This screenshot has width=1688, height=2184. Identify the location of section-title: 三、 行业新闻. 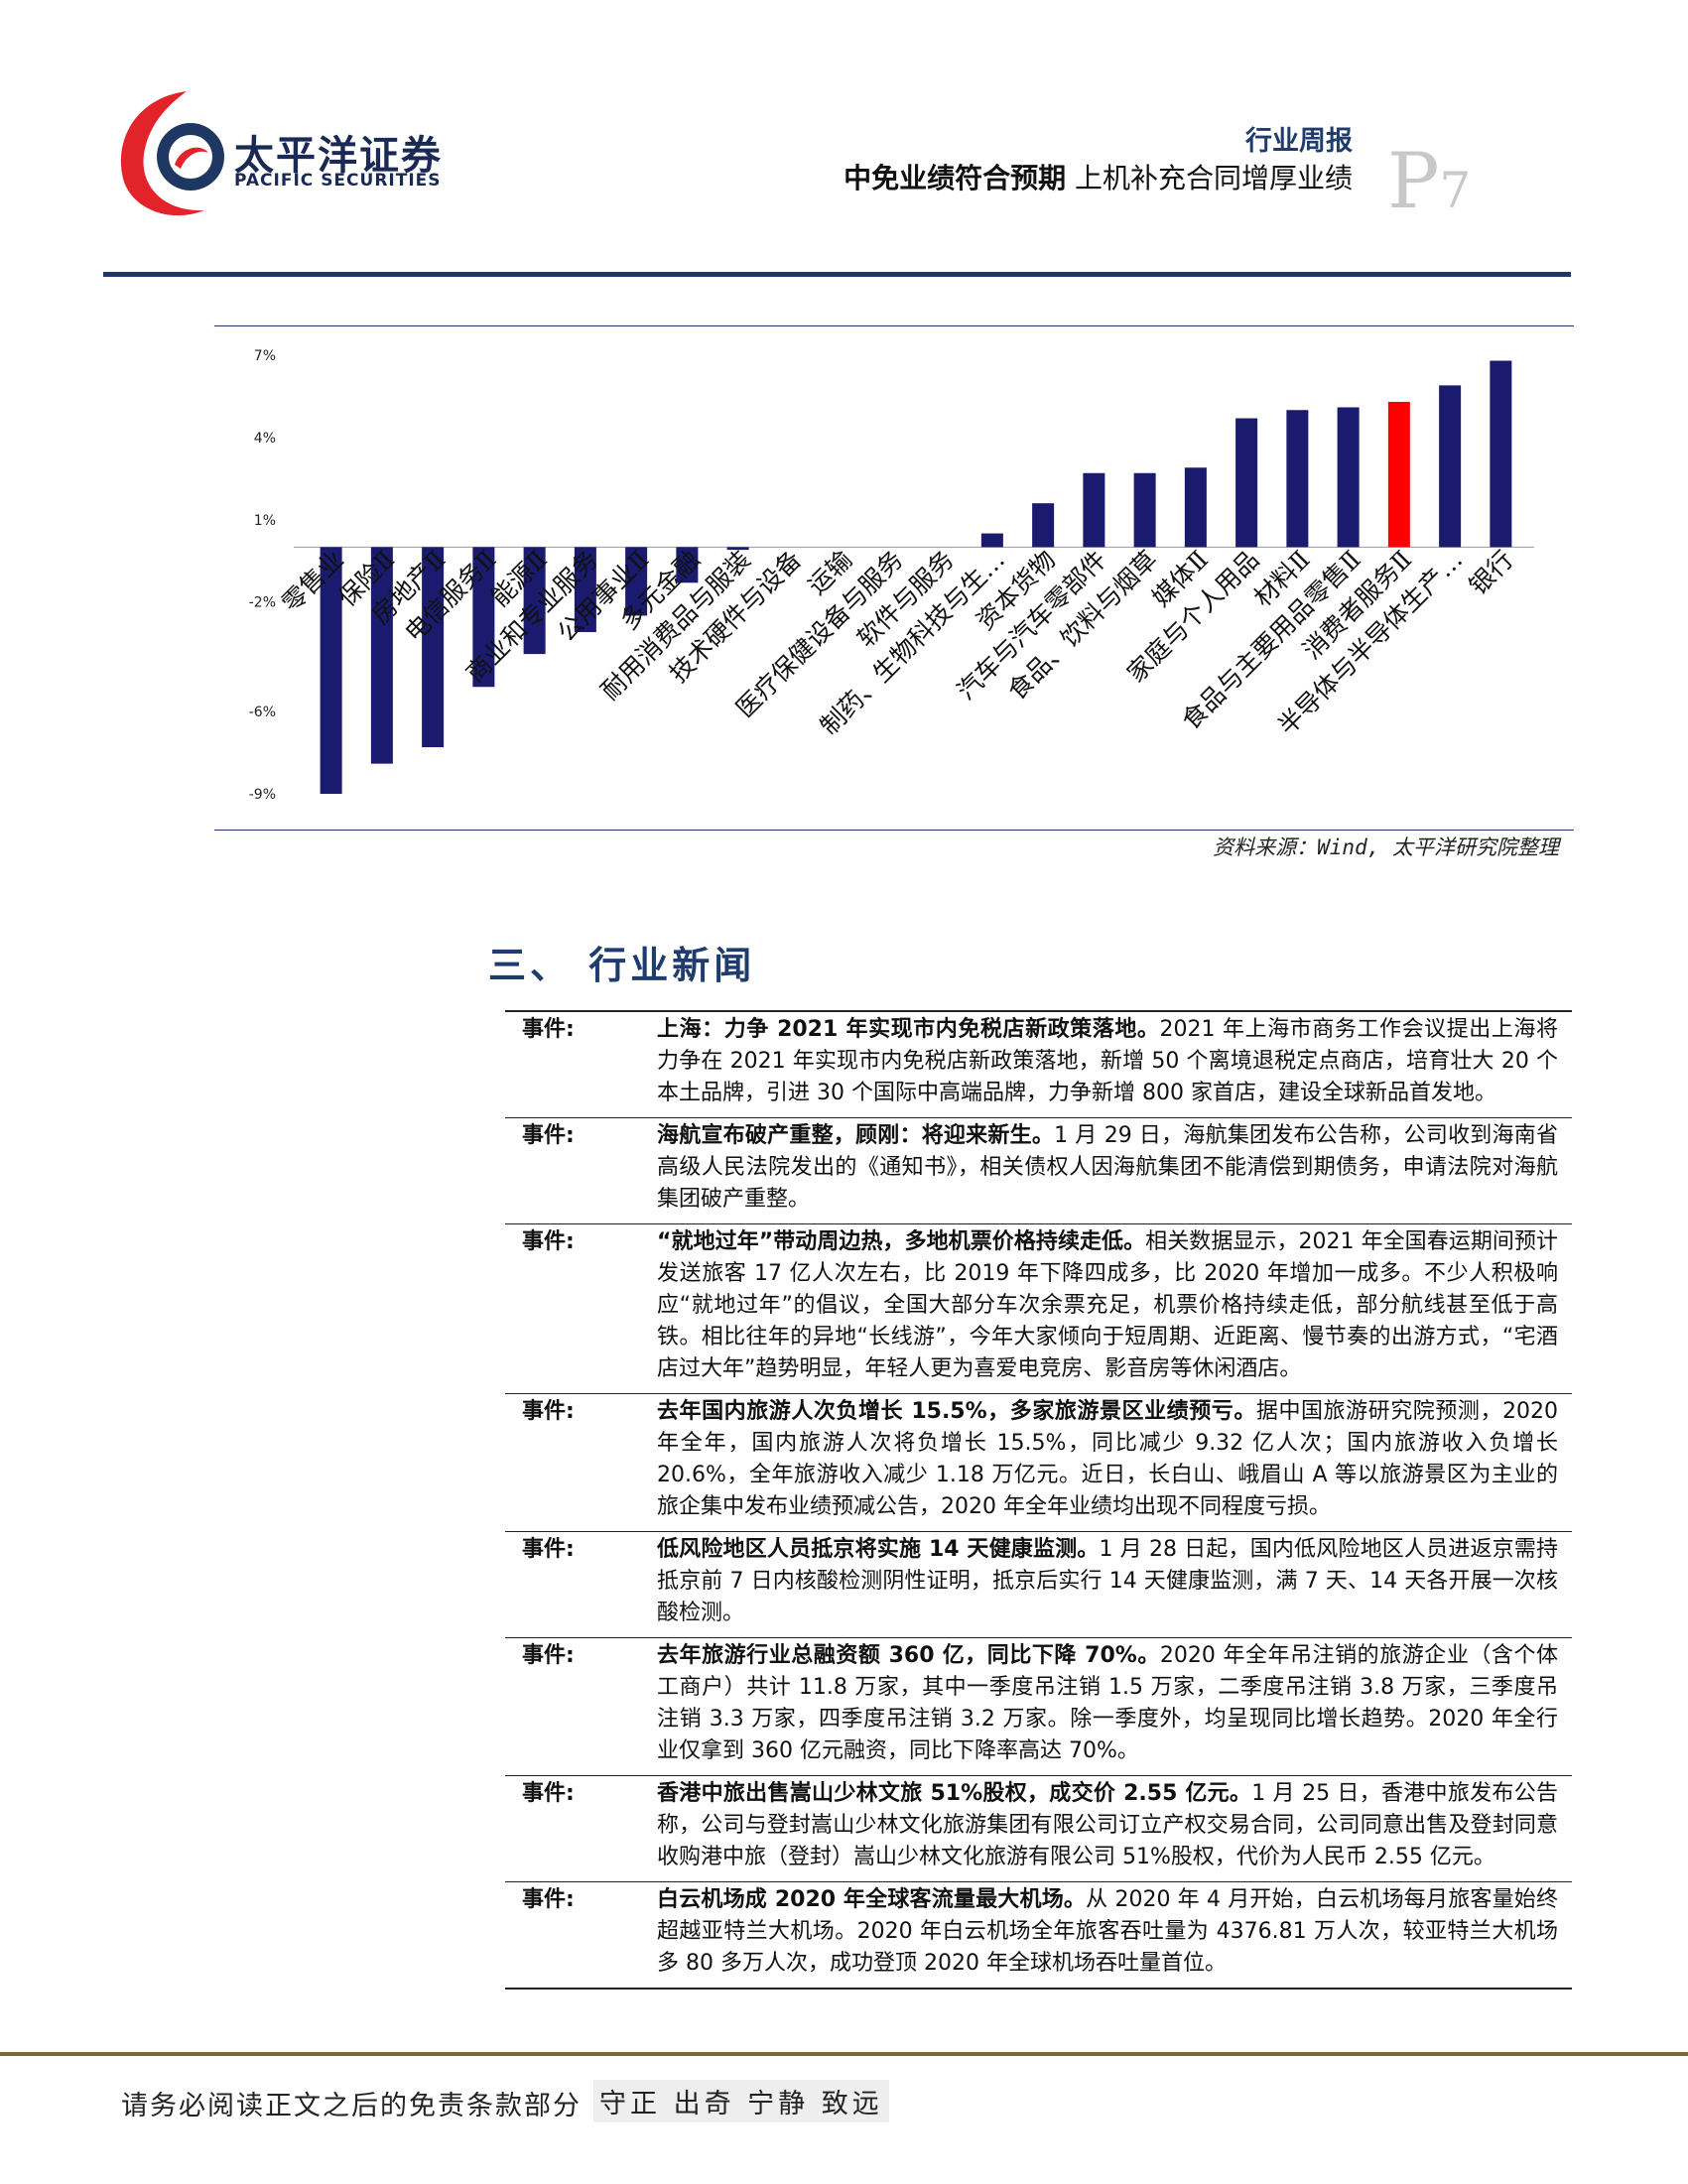
(622, 965).